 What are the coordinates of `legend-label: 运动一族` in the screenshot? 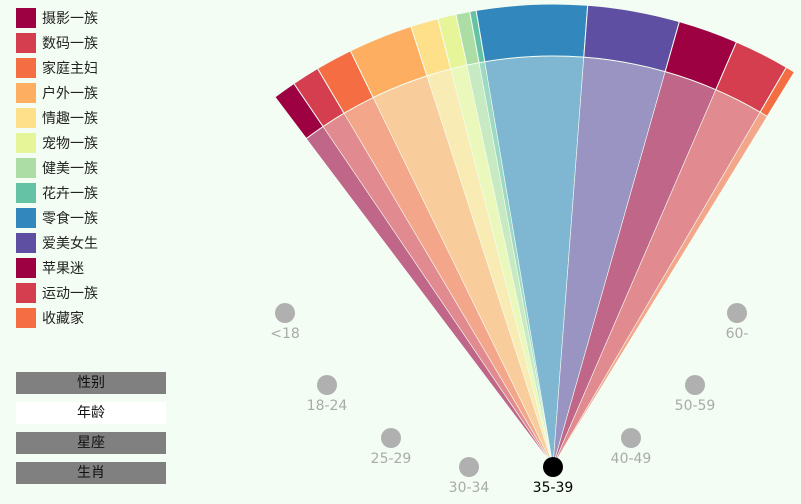 It's located at (70, 293).